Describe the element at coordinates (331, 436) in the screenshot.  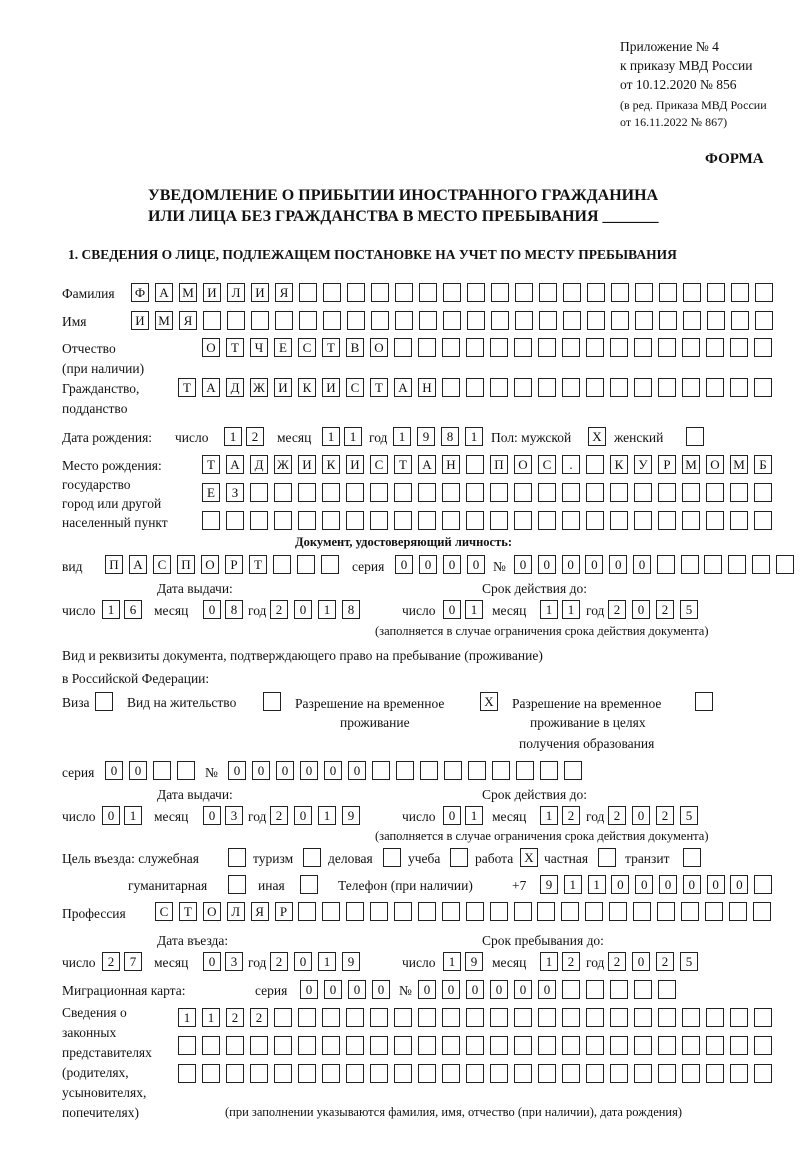
I see `birth-month-cell: 1` at that location.